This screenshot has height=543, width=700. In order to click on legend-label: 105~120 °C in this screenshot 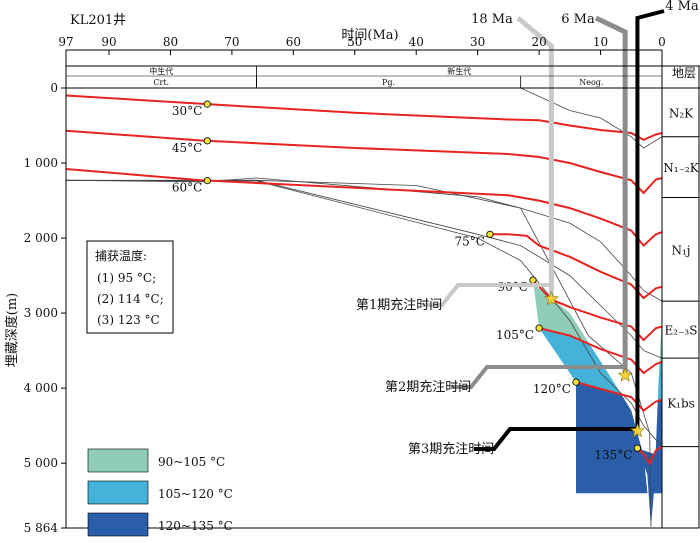, I will do `click(195, 494)`.